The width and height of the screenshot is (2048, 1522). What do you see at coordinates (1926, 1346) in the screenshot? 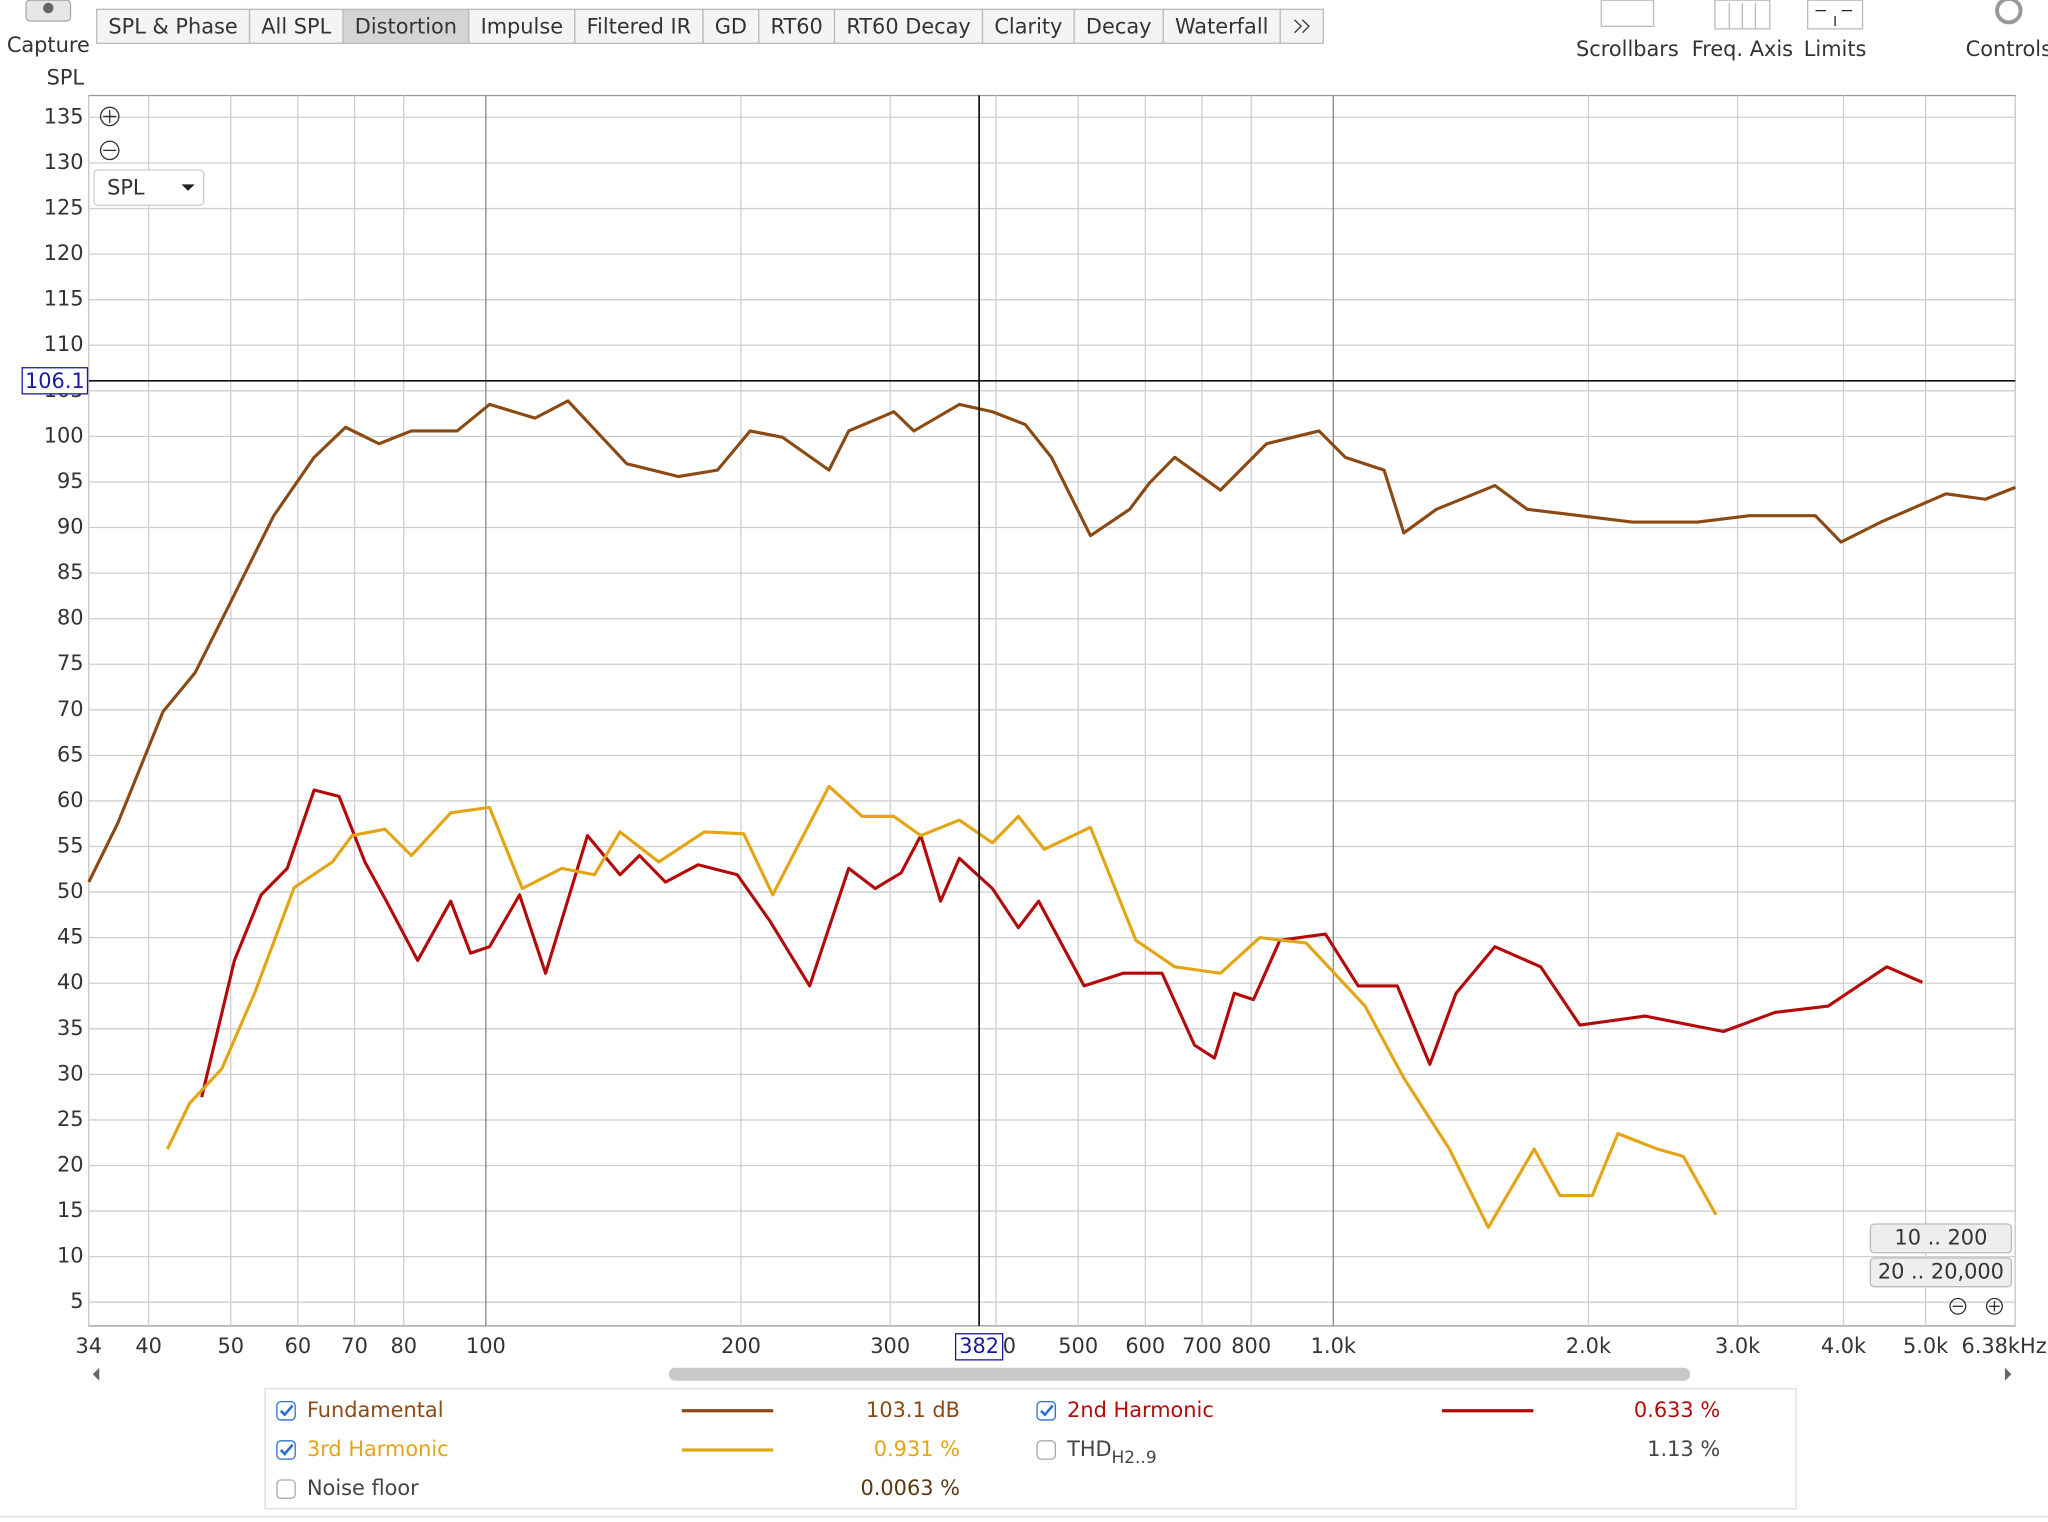
I see `x-tick-label: 5.0k` at bounding box center [1926, 1346].